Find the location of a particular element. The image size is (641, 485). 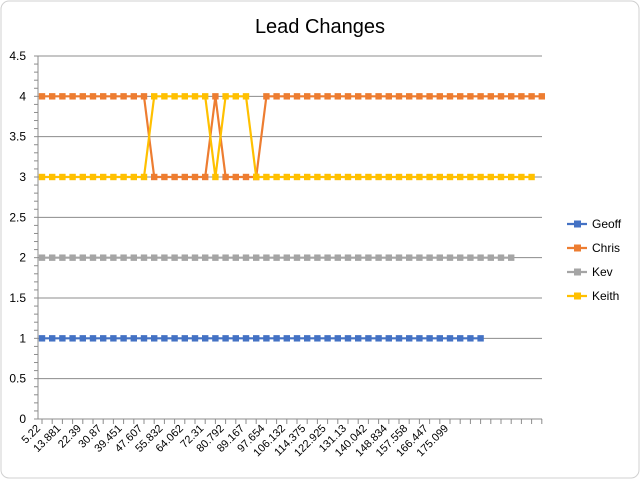

legend-label: Chris is located at coordinates (606, 248).